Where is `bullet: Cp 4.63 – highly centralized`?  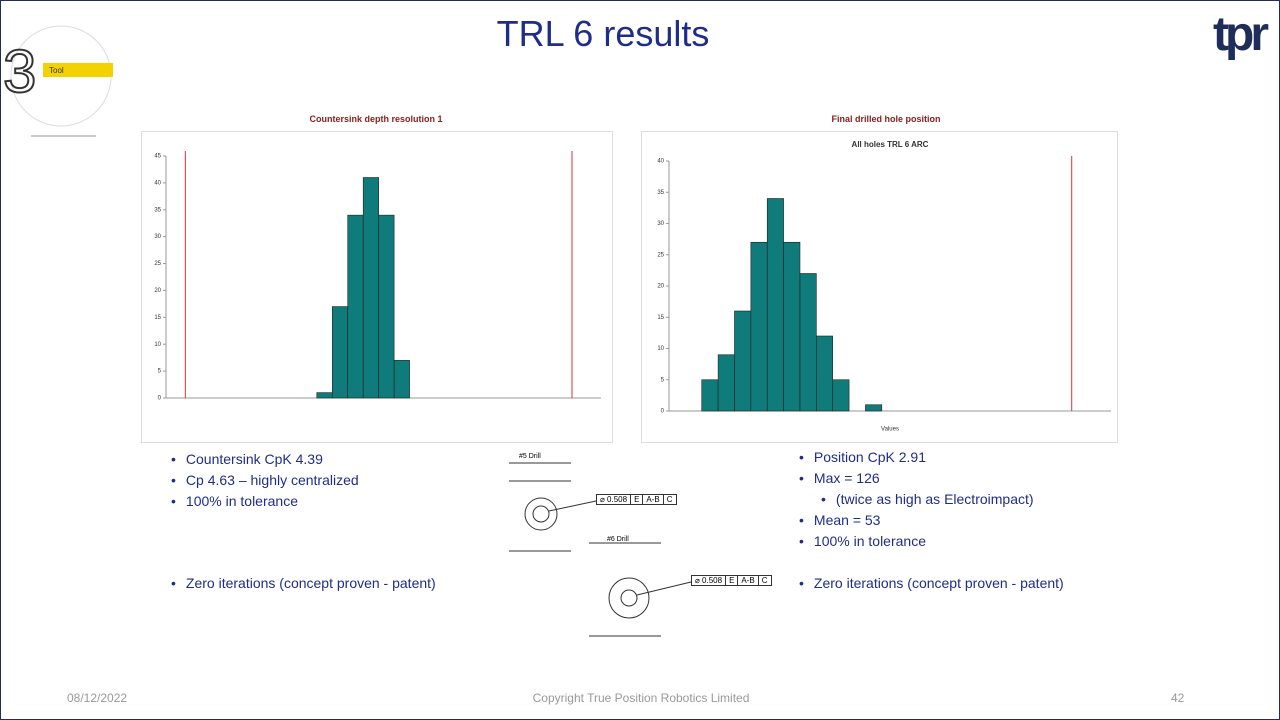 bullet: Cp 4.63 – highly centralized is located at coordinates (265, 480).